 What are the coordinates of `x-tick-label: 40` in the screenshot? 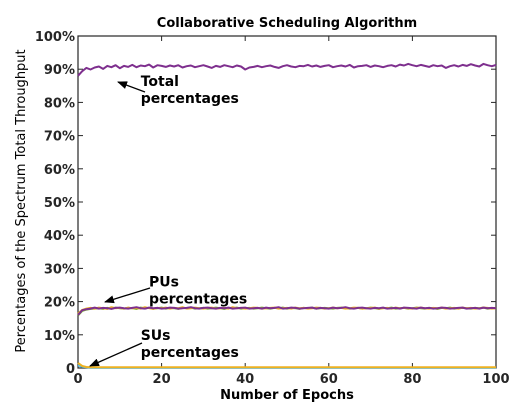 It's located at (245, 379).